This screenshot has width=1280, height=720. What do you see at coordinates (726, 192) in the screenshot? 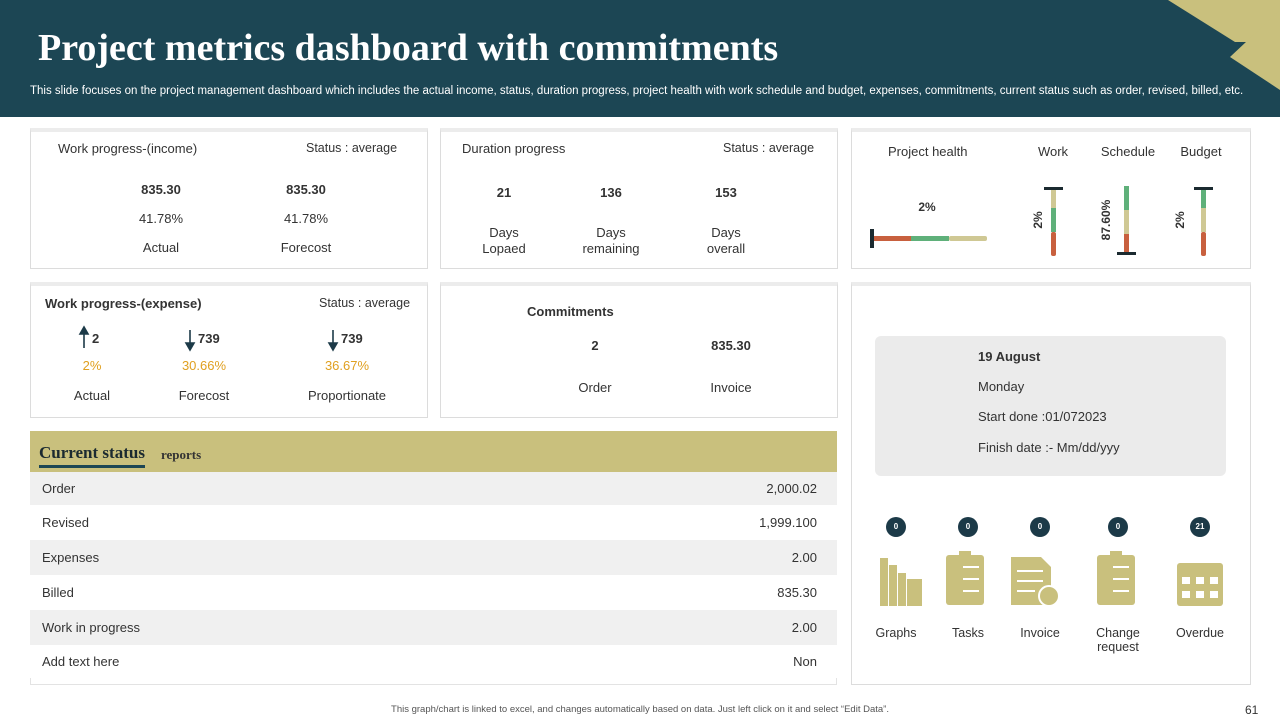
I see `duration-value: 153` at bounding box center [726, 192].